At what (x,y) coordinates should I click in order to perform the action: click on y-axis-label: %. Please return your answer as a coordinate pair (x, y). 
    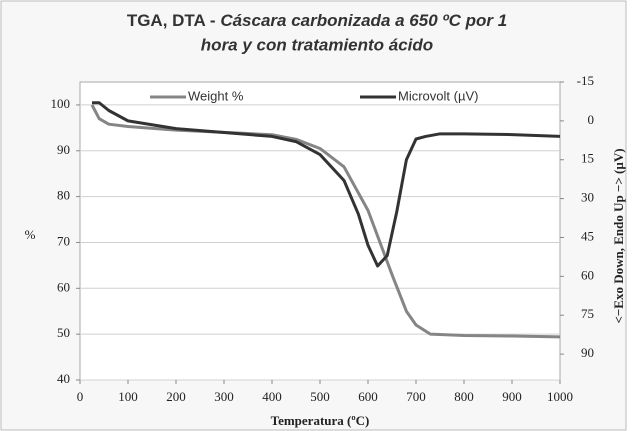
    Looking at the image, I should click on (30, 234).